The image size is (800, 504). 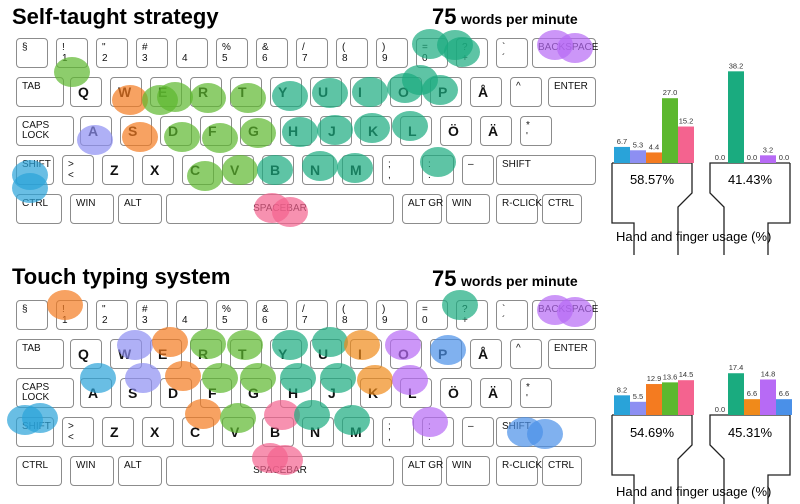 What do you see at coordinates (332, 393) in the screenshot?
I see `key-label: J` at bounding box center [332, 393].